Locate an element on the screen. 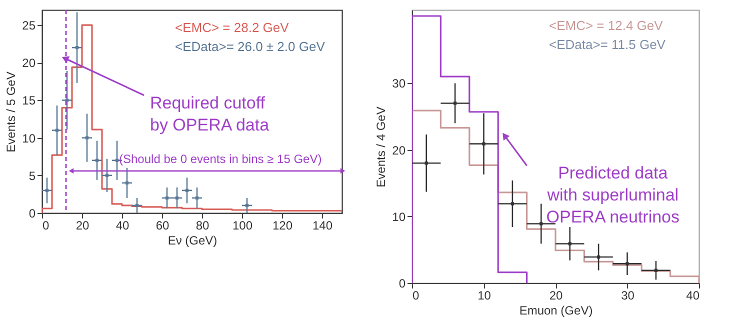  y-tick-label: 25 is located at coordinates (29, 25).